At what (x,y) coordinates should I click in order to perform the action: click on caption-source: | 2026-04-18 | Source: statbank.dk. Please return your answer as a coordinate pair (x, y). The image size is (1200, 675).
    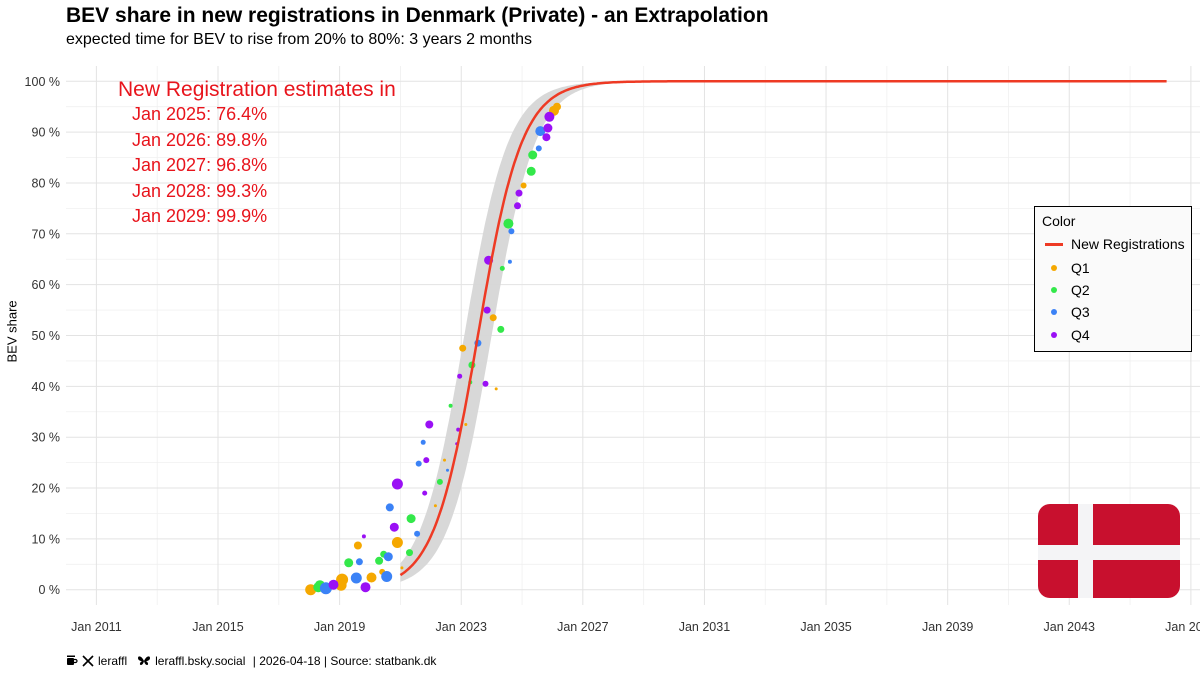
    Looking at the image, I should click on (343, 661).